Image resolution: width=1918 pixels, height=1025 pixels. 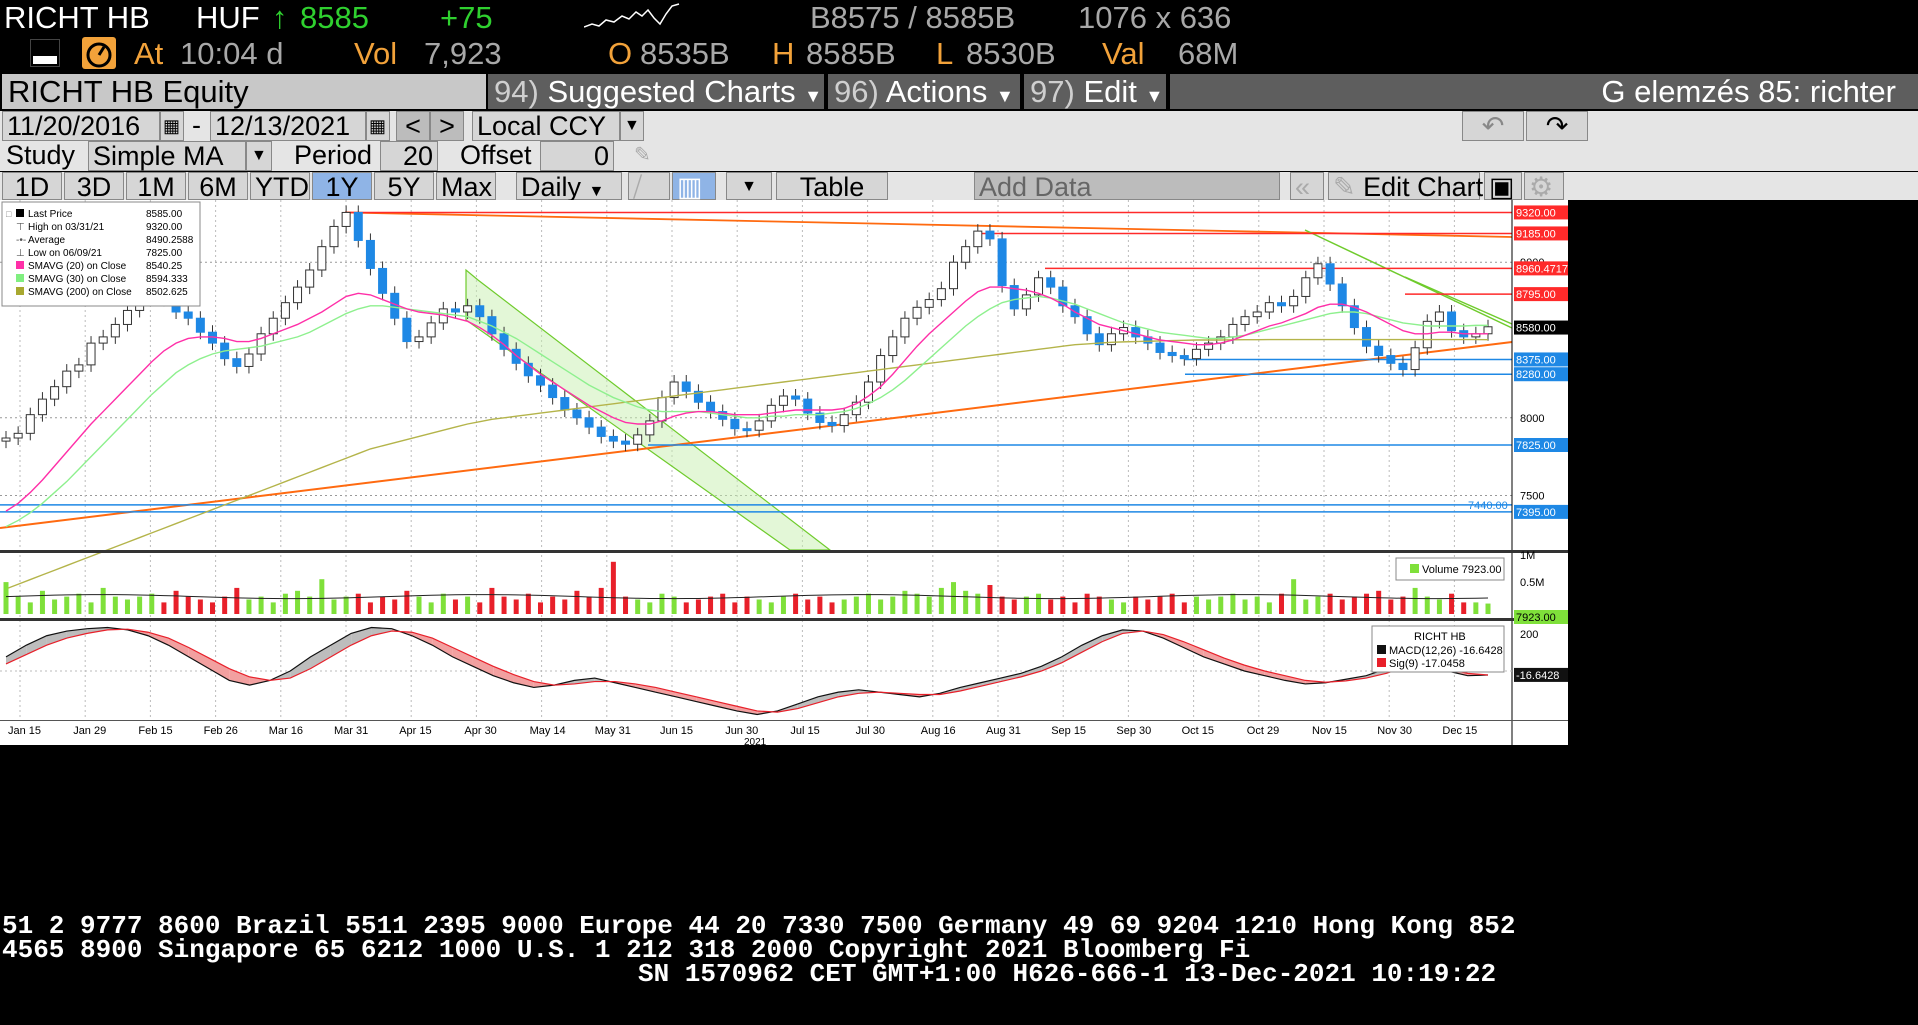 I want to click on tab-ytd: YTD, so click(x=280, y=186).